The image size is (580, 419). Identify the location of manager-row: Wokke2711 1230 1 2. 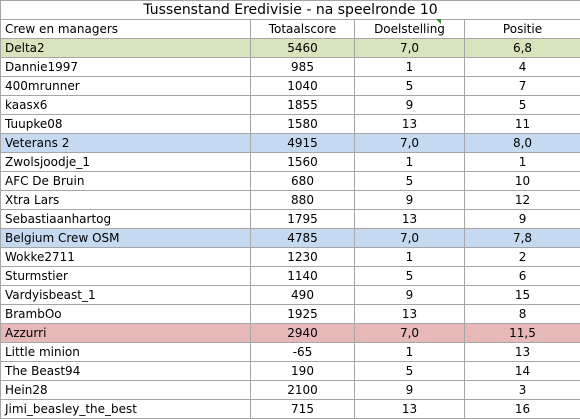
(290, 257).